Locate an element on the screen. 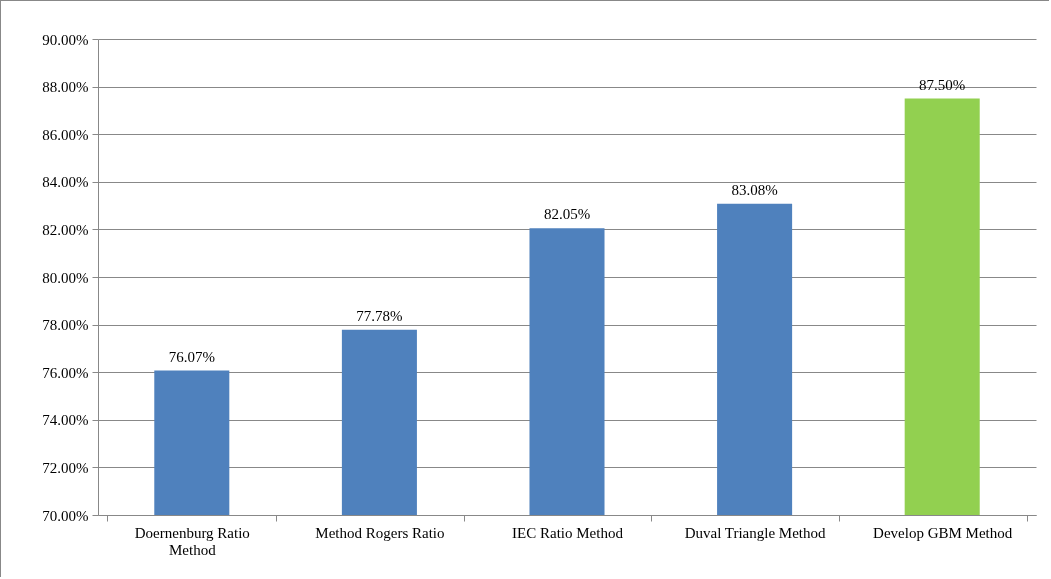 This screenshot has width=1051, height=579. data-label: 82.05% is located at coordinates (567, 214).